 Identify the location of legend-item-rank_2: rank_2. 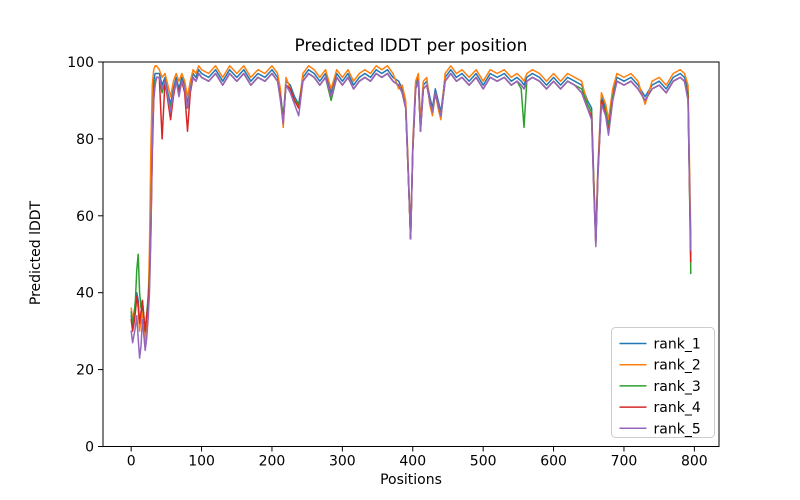
(660, 366).